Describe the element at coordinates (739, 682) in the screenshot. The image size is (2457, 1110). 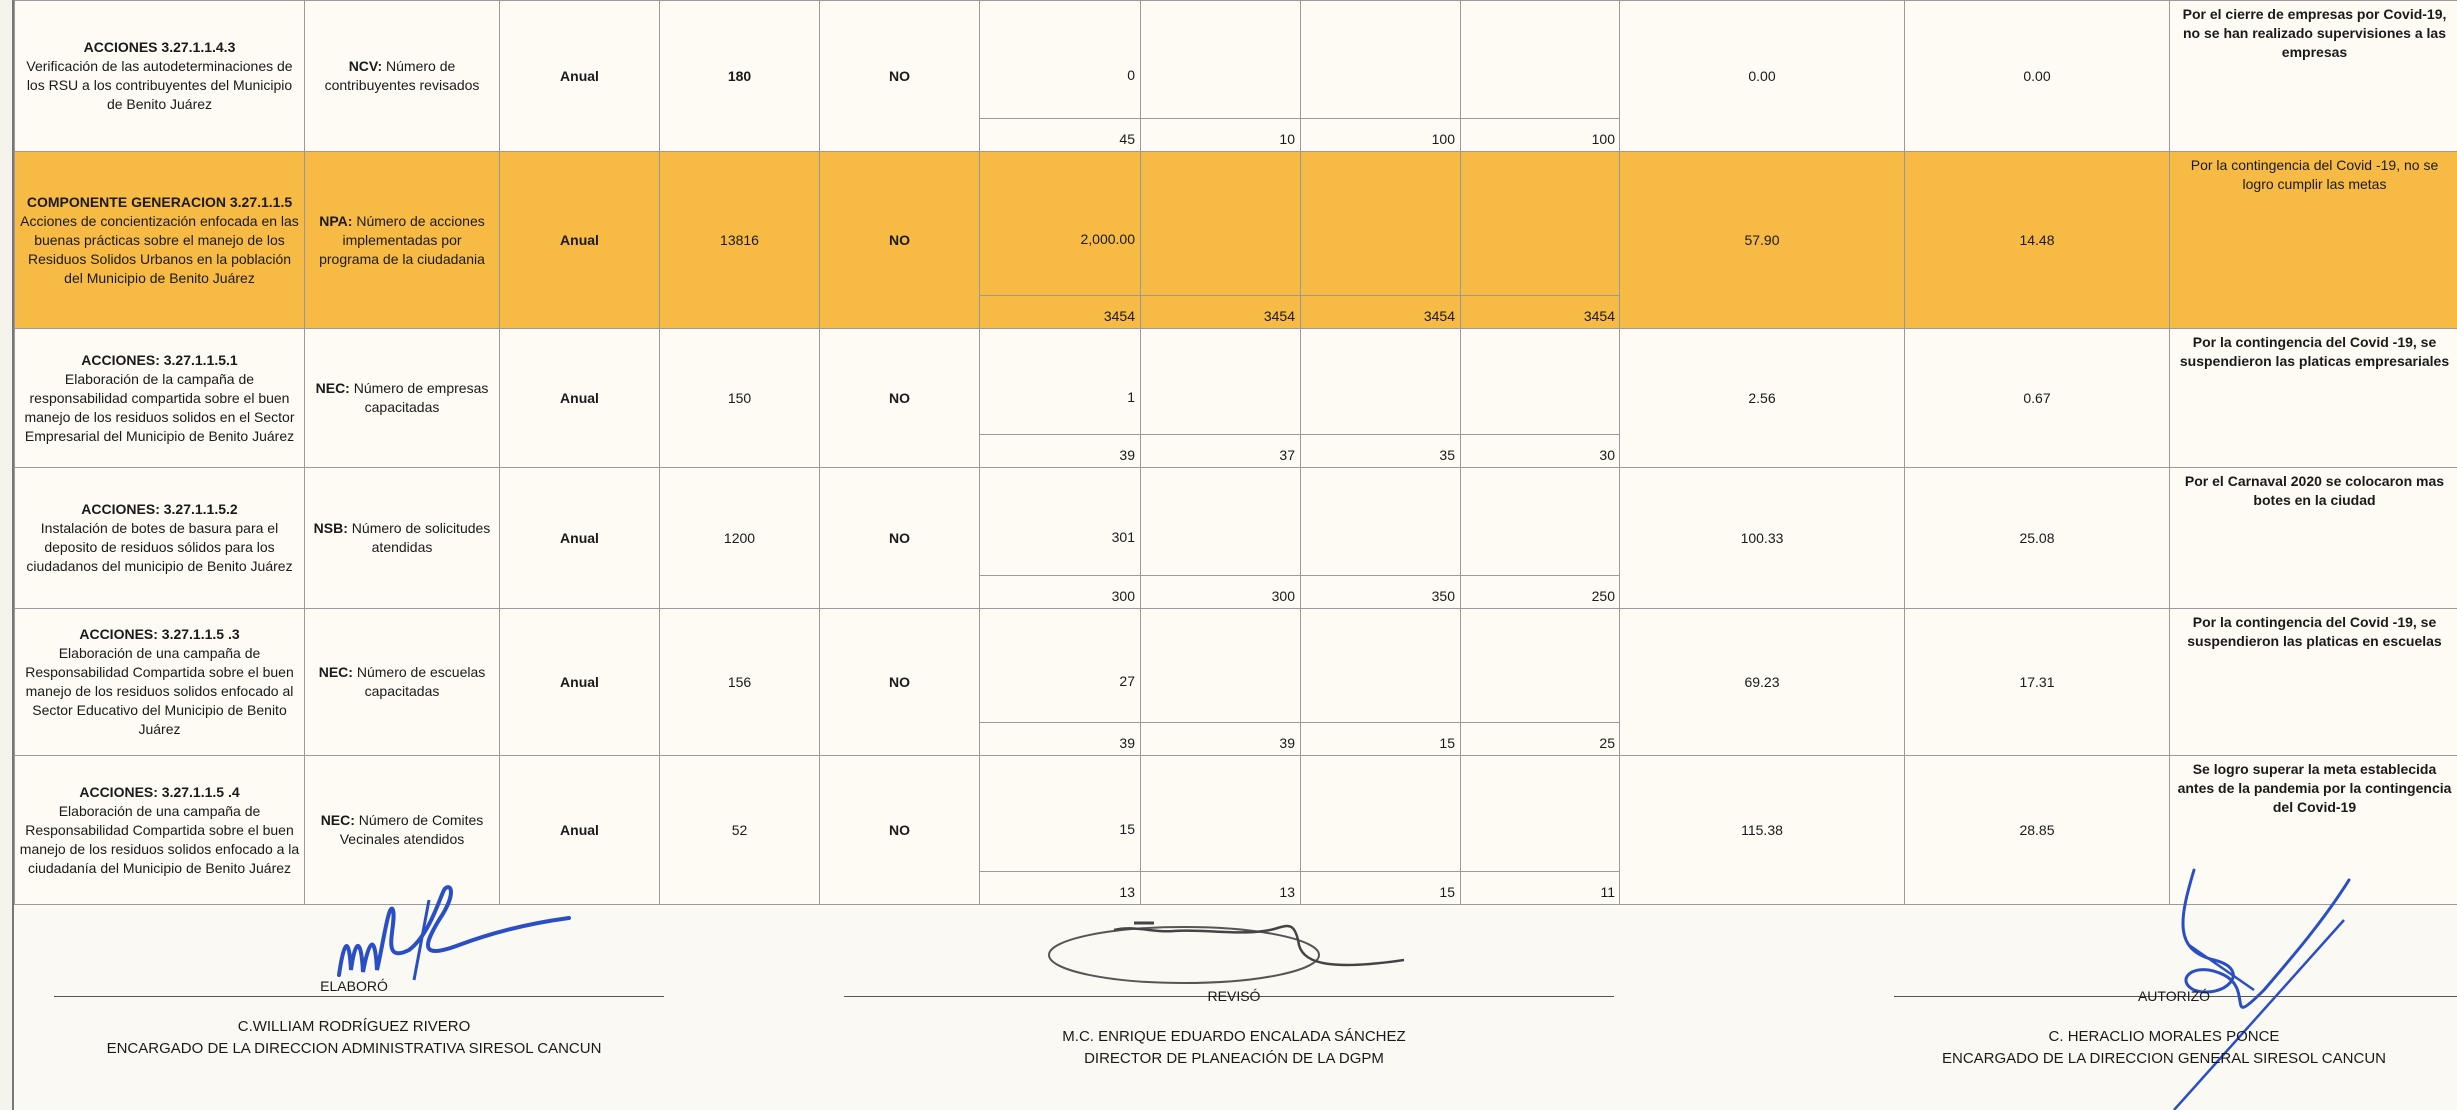
I see `annual-goal-cell: 156` at that location.